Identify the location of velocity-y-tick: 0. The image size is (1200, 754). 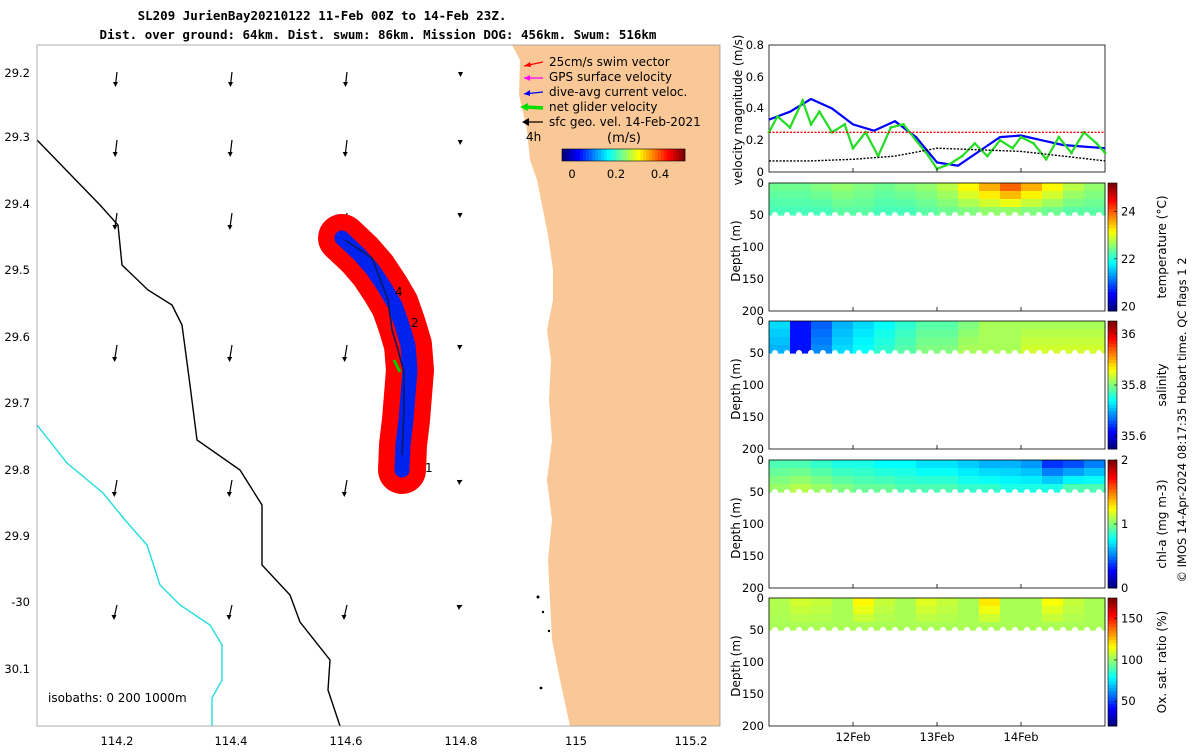
(760, 172).